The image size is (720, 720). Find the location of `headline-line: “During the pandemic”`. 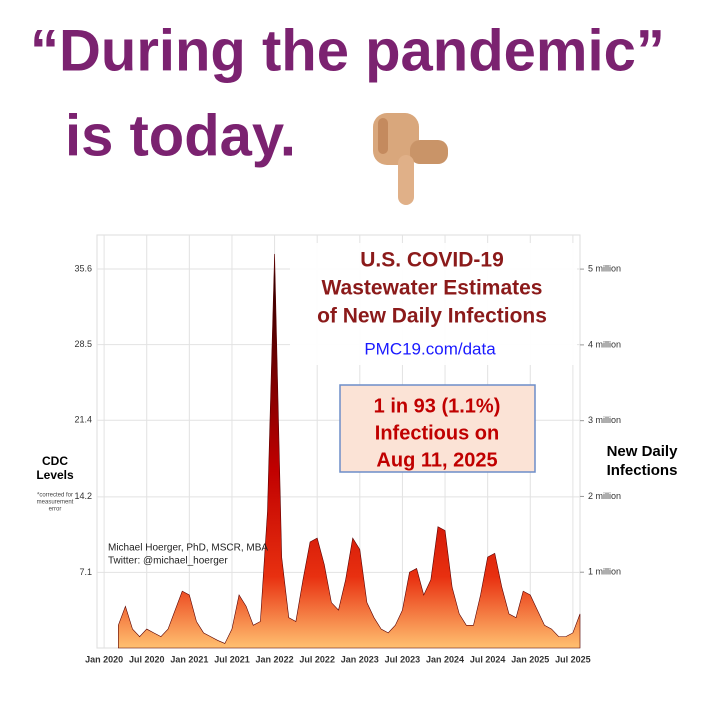

headline-line: “During the pandemic” is located at coordinates (347, 50).